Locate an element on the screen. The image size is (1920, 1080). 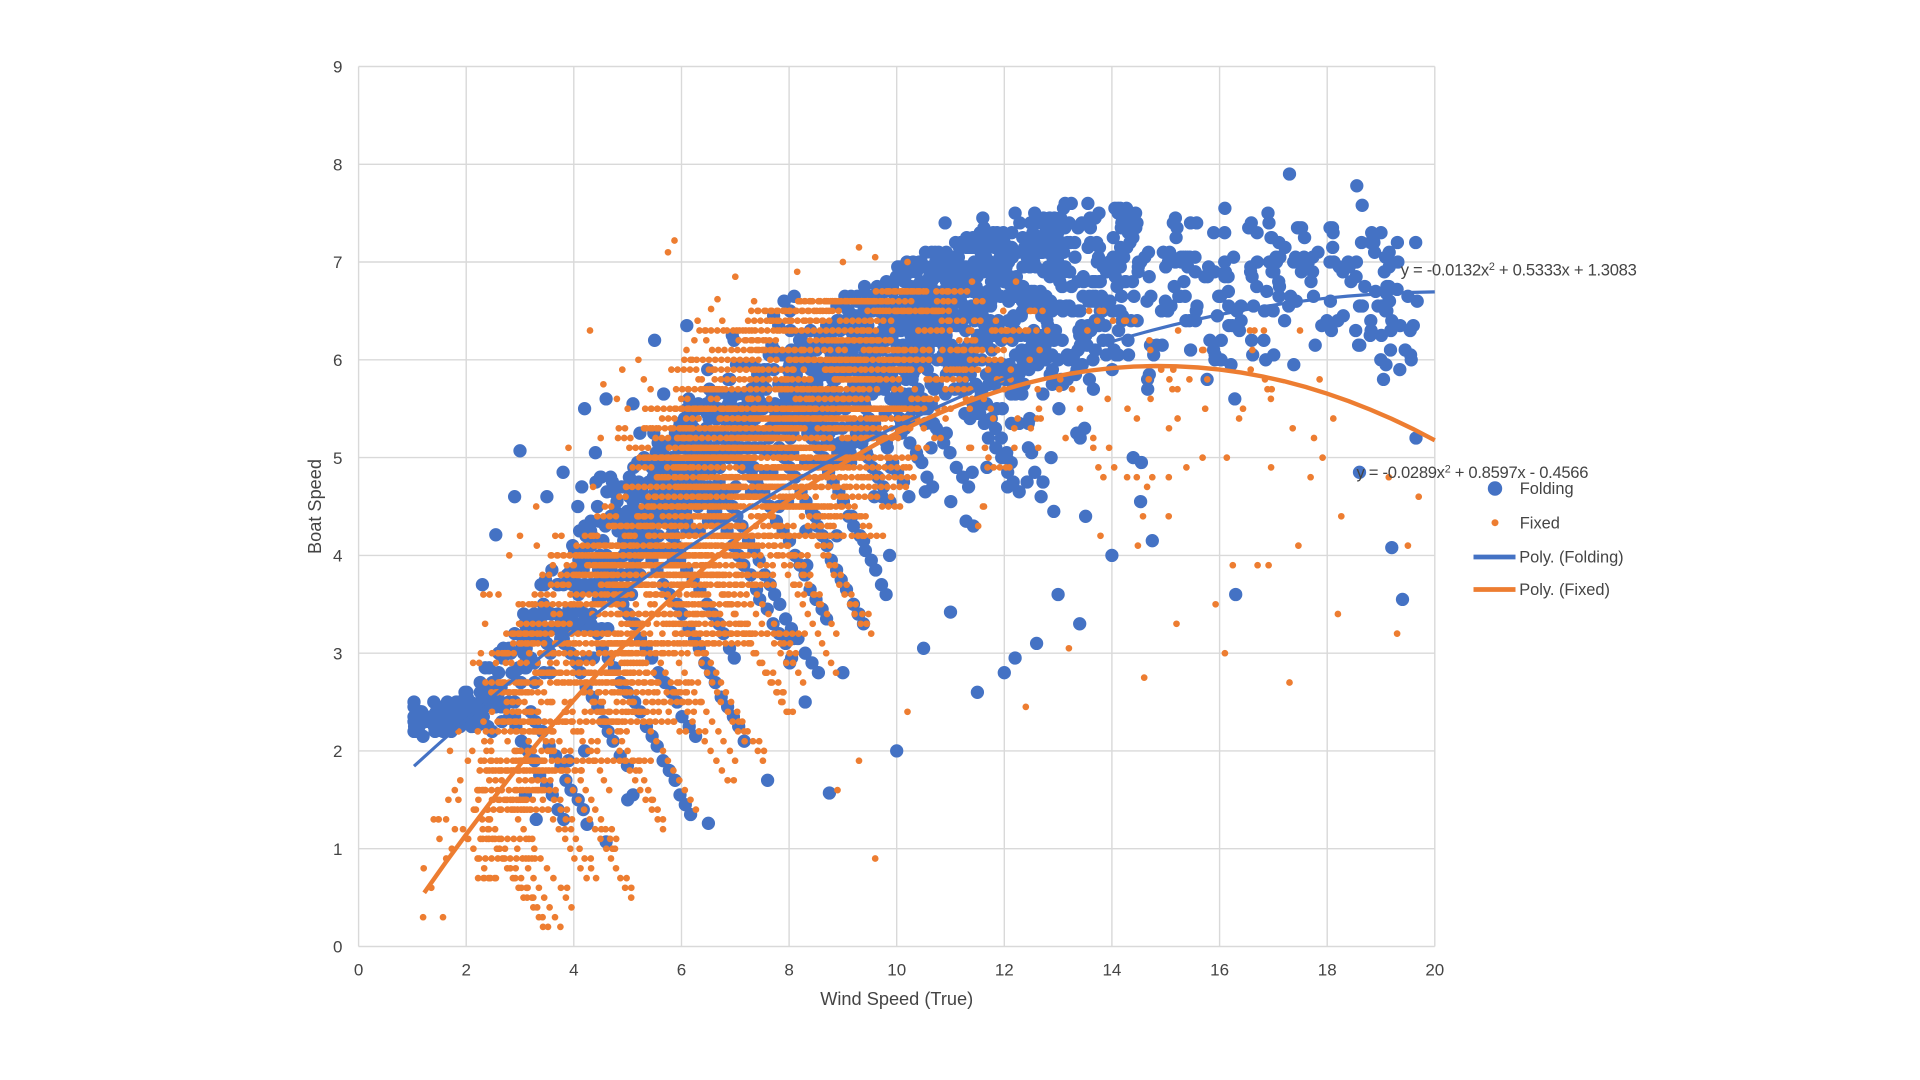
svg-text: Folding is located at coordinates (1547, 489).